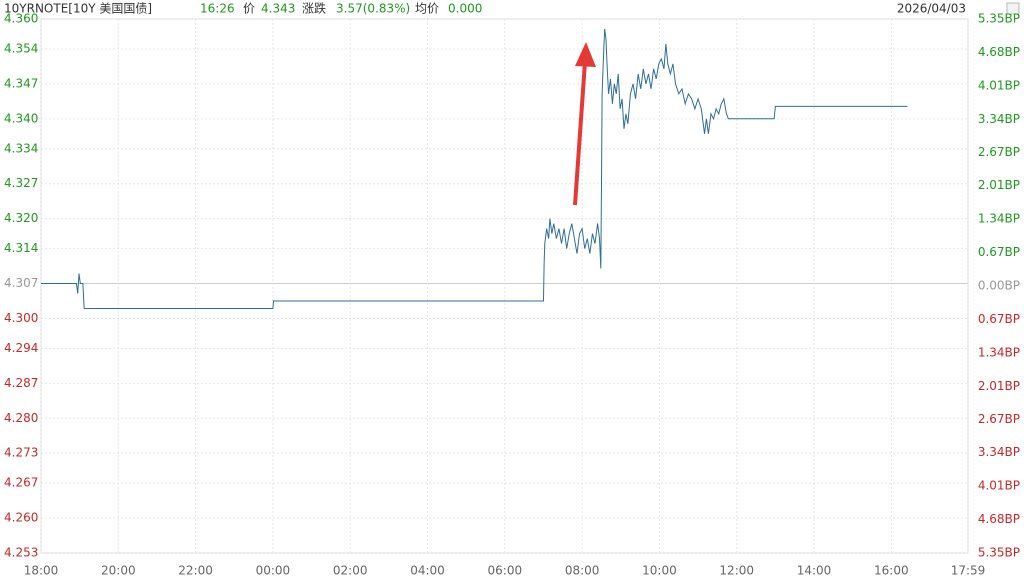  What do you see at coordinates (580, 133) in the screenshot?
I see `arrow-shaft` at bounding box center [580, 133].